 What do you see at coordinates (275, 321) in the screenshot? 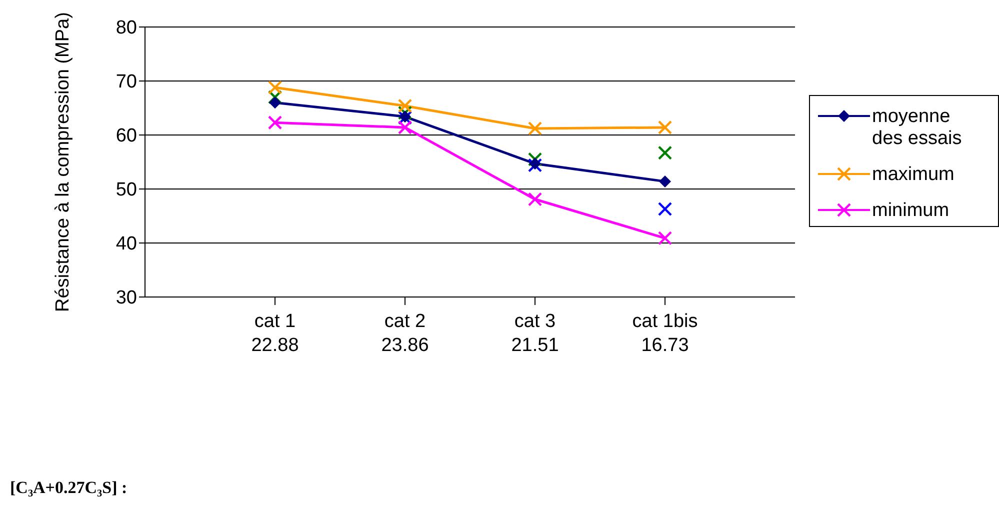
I see `x-tick-label: cat 1` at bounding box center [275, 321].